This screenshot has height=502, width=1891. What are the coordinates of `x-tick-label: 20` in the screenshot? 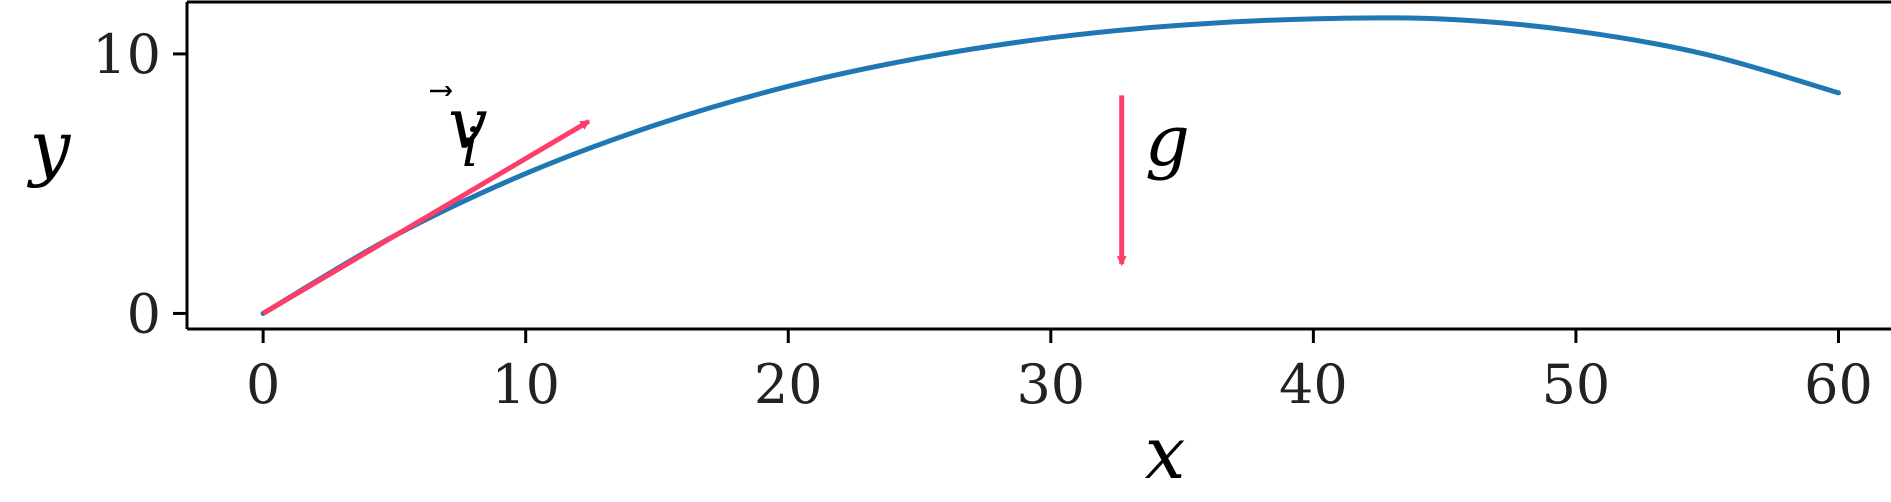 It's located at (788, 384).